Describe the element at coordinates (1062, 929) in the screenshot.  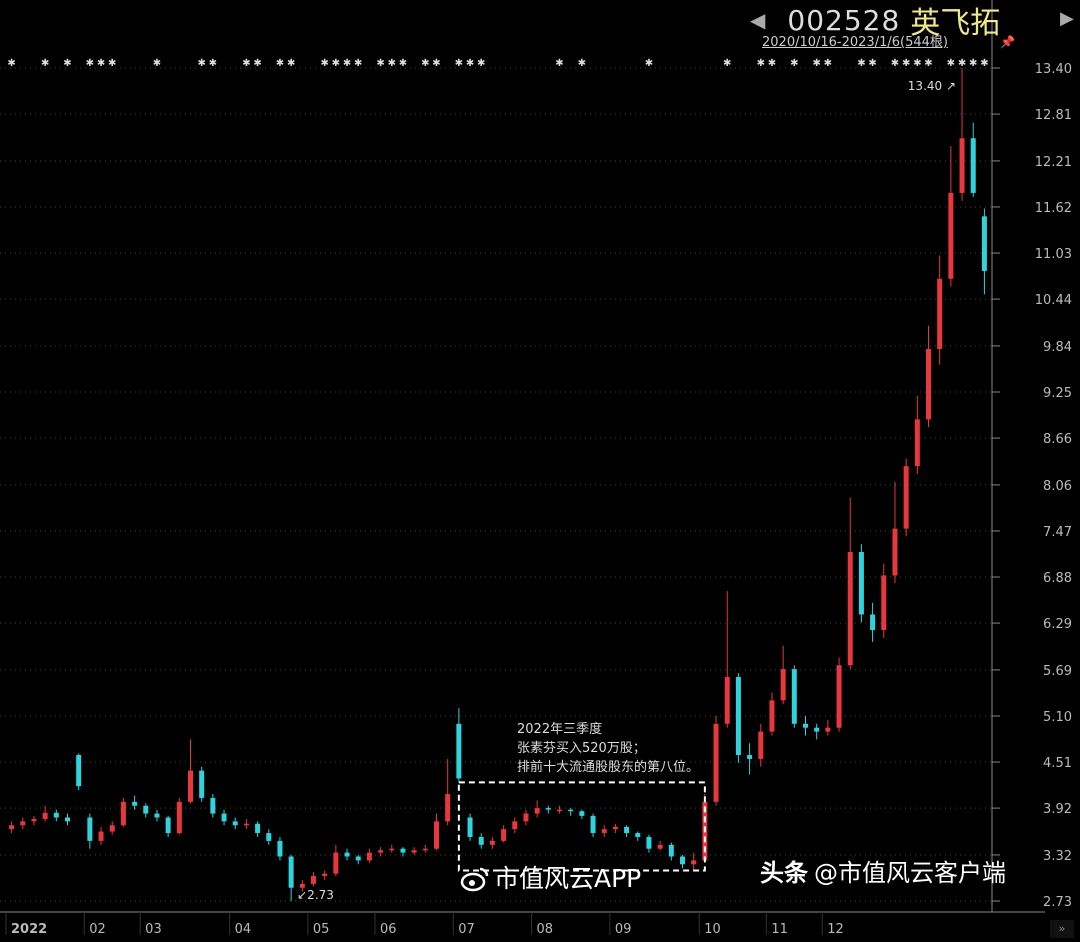
I see `scroll-forward-button: »` at that location.